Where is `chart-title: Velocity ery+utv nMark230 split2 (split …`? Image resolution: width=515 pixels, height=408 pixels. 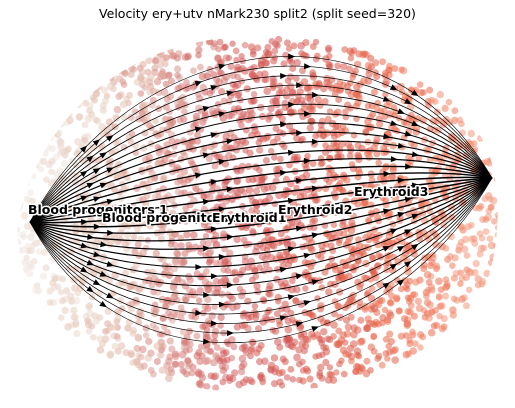 chart-title: Velocity ery+utv nMark230 split2 (split … is located at coordinates (257, 13).